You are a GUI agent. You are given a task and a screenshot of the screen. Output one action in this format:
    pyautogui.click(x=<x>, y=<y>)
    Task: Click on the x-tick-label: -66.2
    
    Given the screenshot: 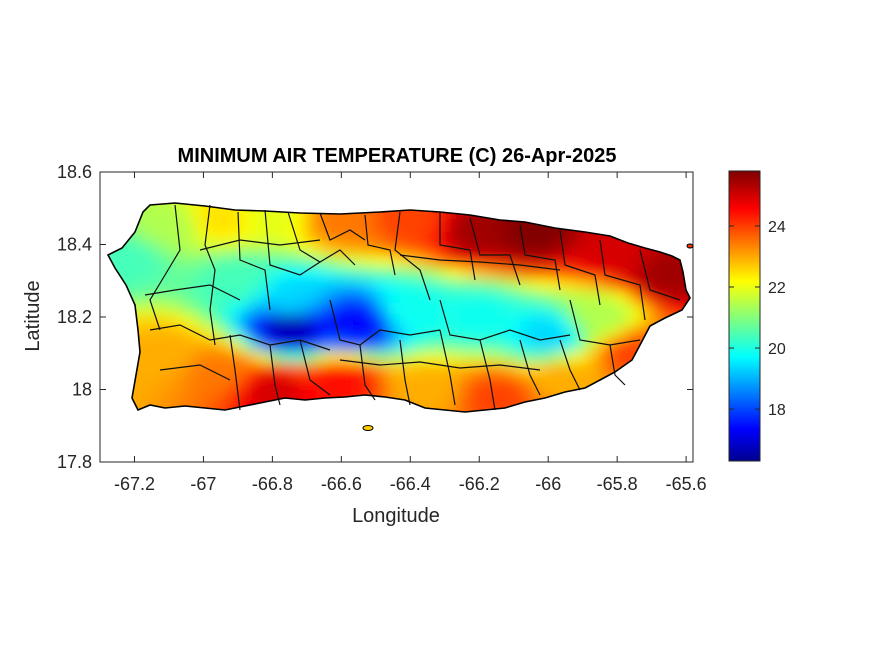 What is the action you would take?
    pyautogui.click(x=479, y=484)
    